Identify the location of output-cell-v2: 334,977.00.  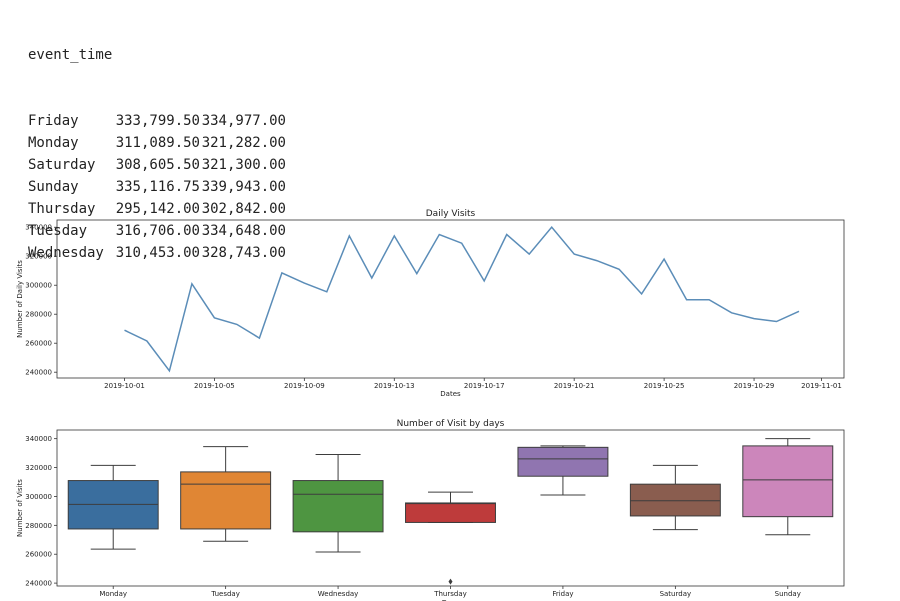
(243, 121).